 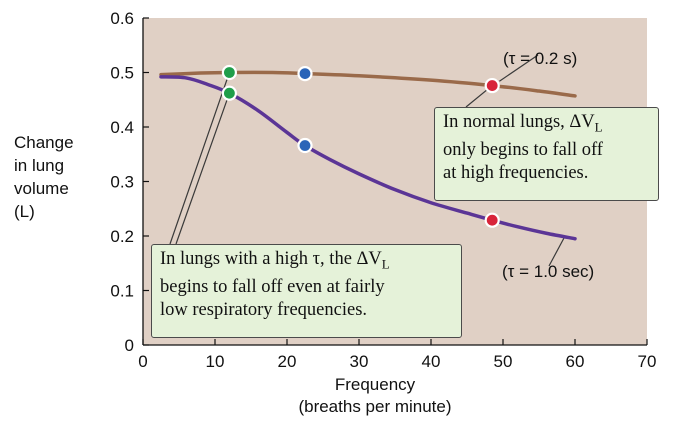 I want to click on y-axis-label-line: (L), so click(x=24, y=211).